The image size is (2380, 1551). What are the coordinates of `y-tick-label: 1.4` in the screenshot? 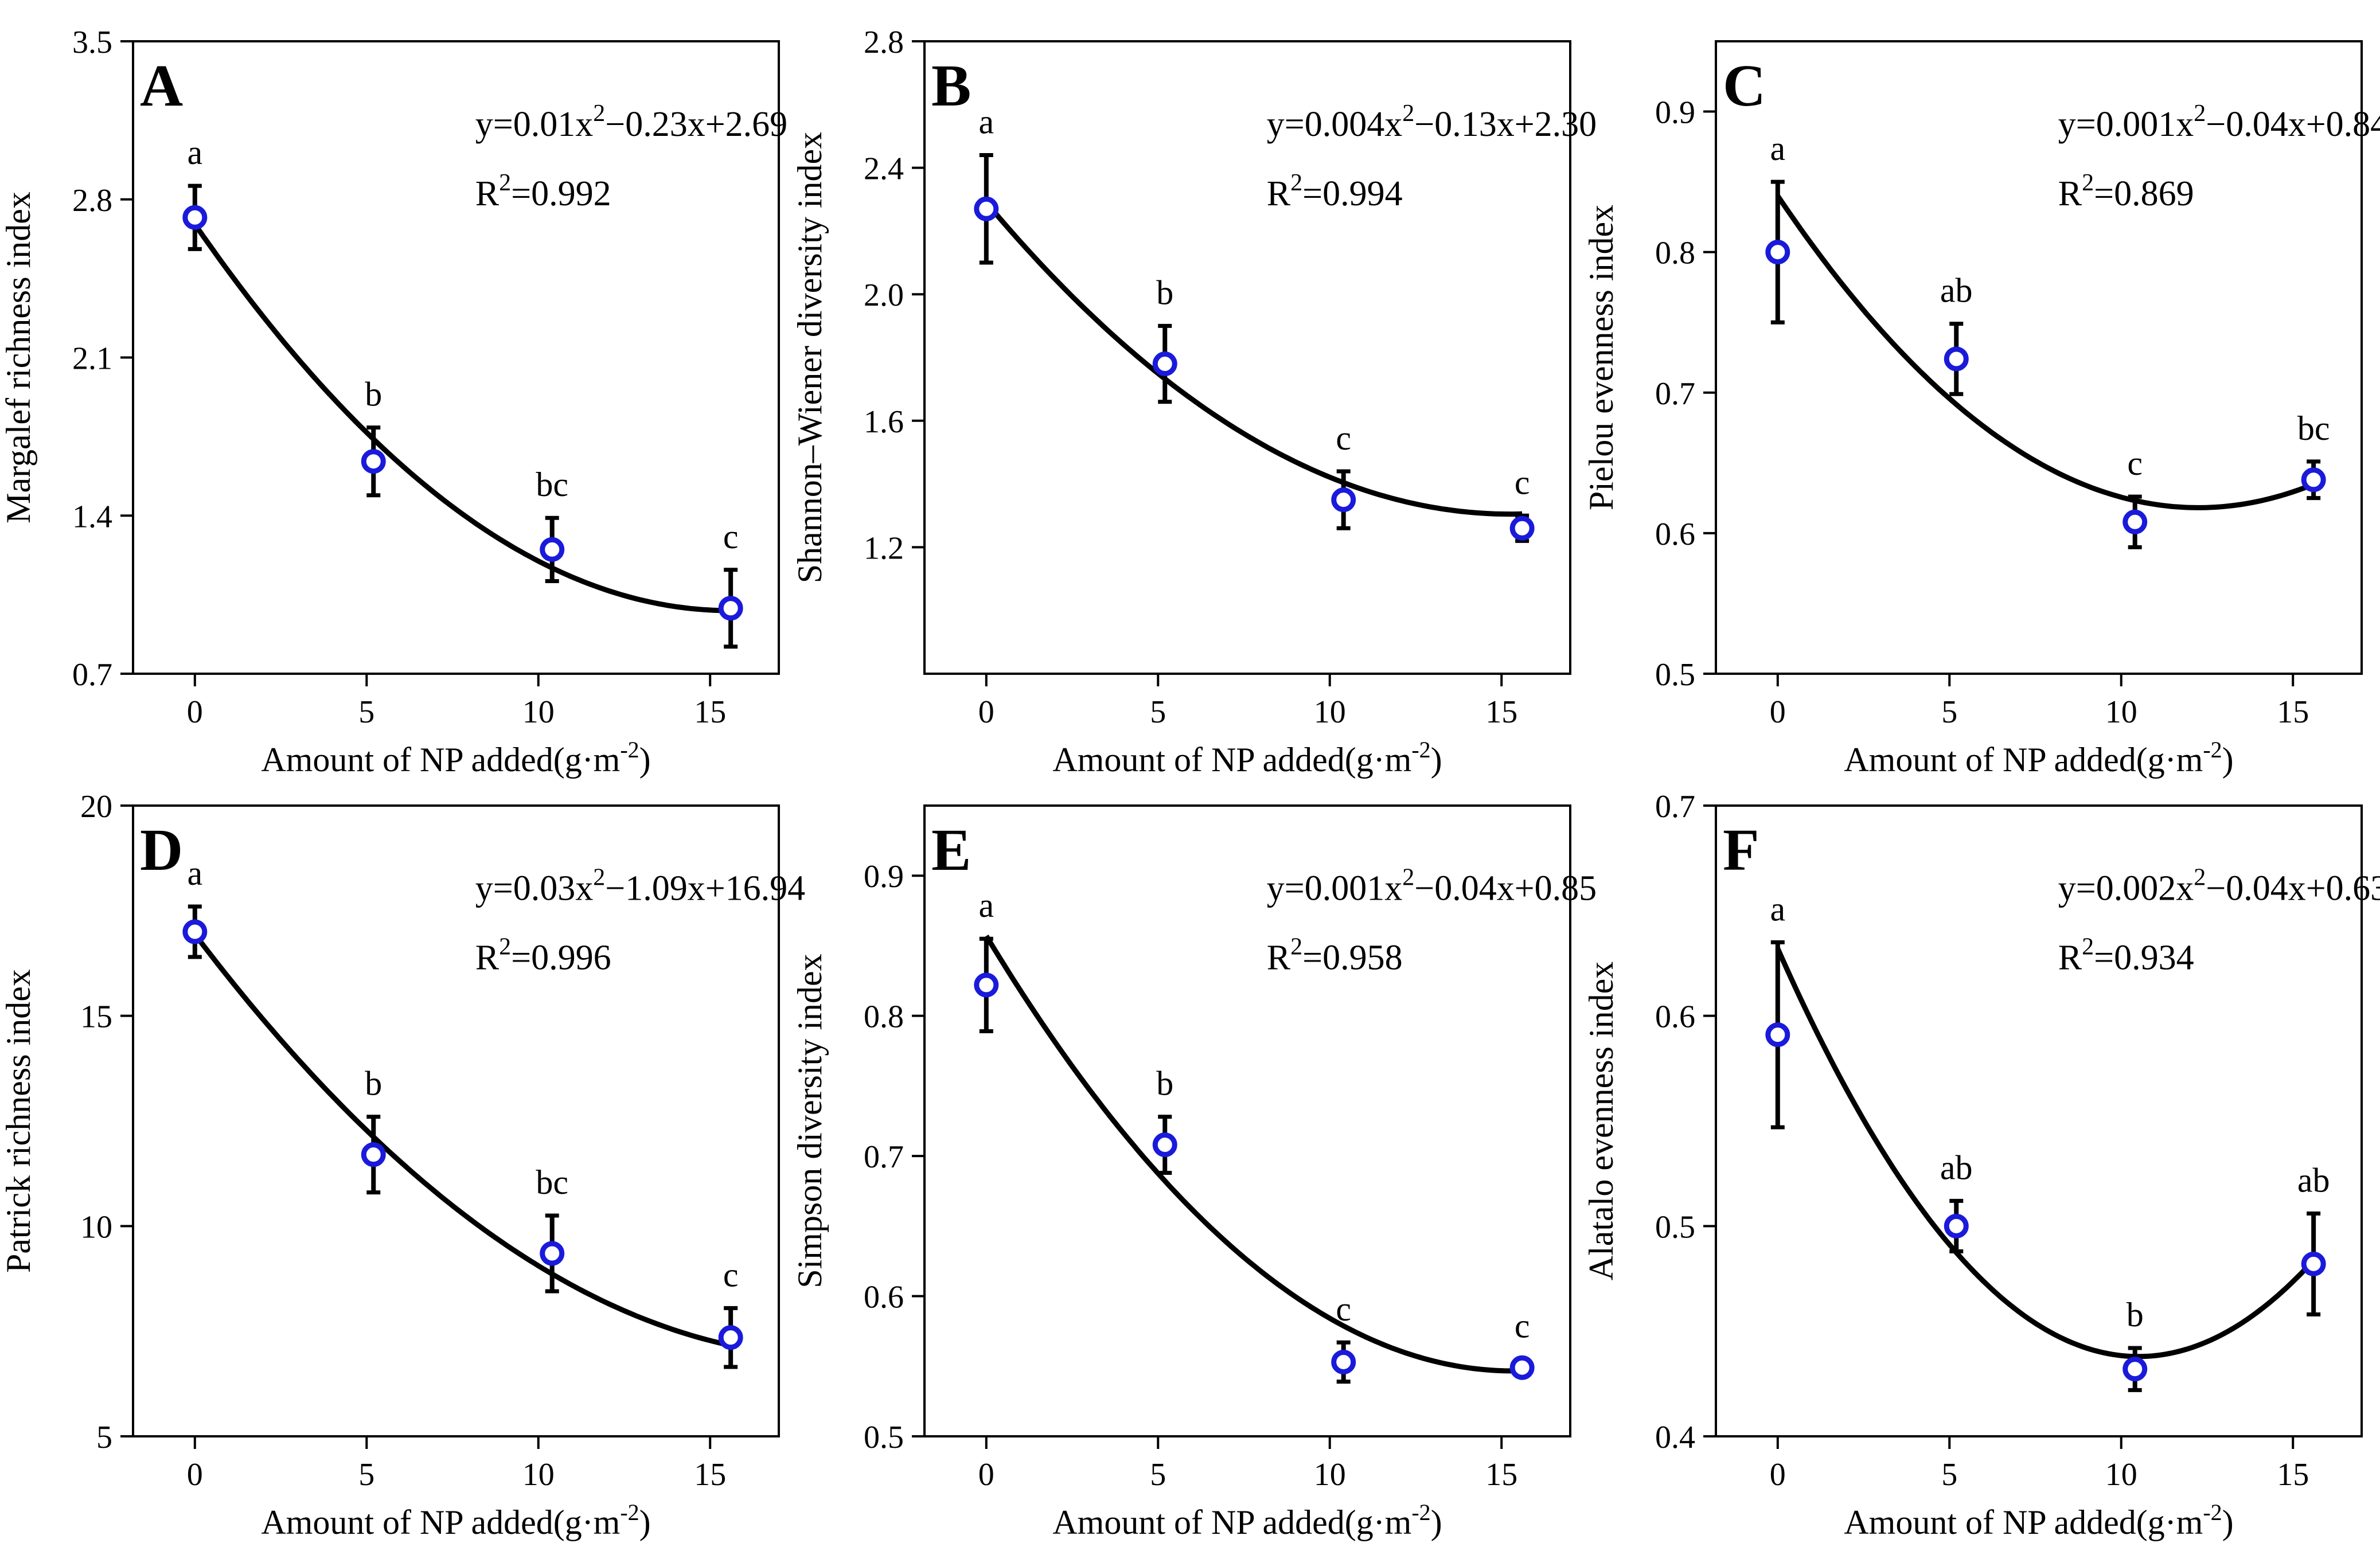 It's located at (92, 516).